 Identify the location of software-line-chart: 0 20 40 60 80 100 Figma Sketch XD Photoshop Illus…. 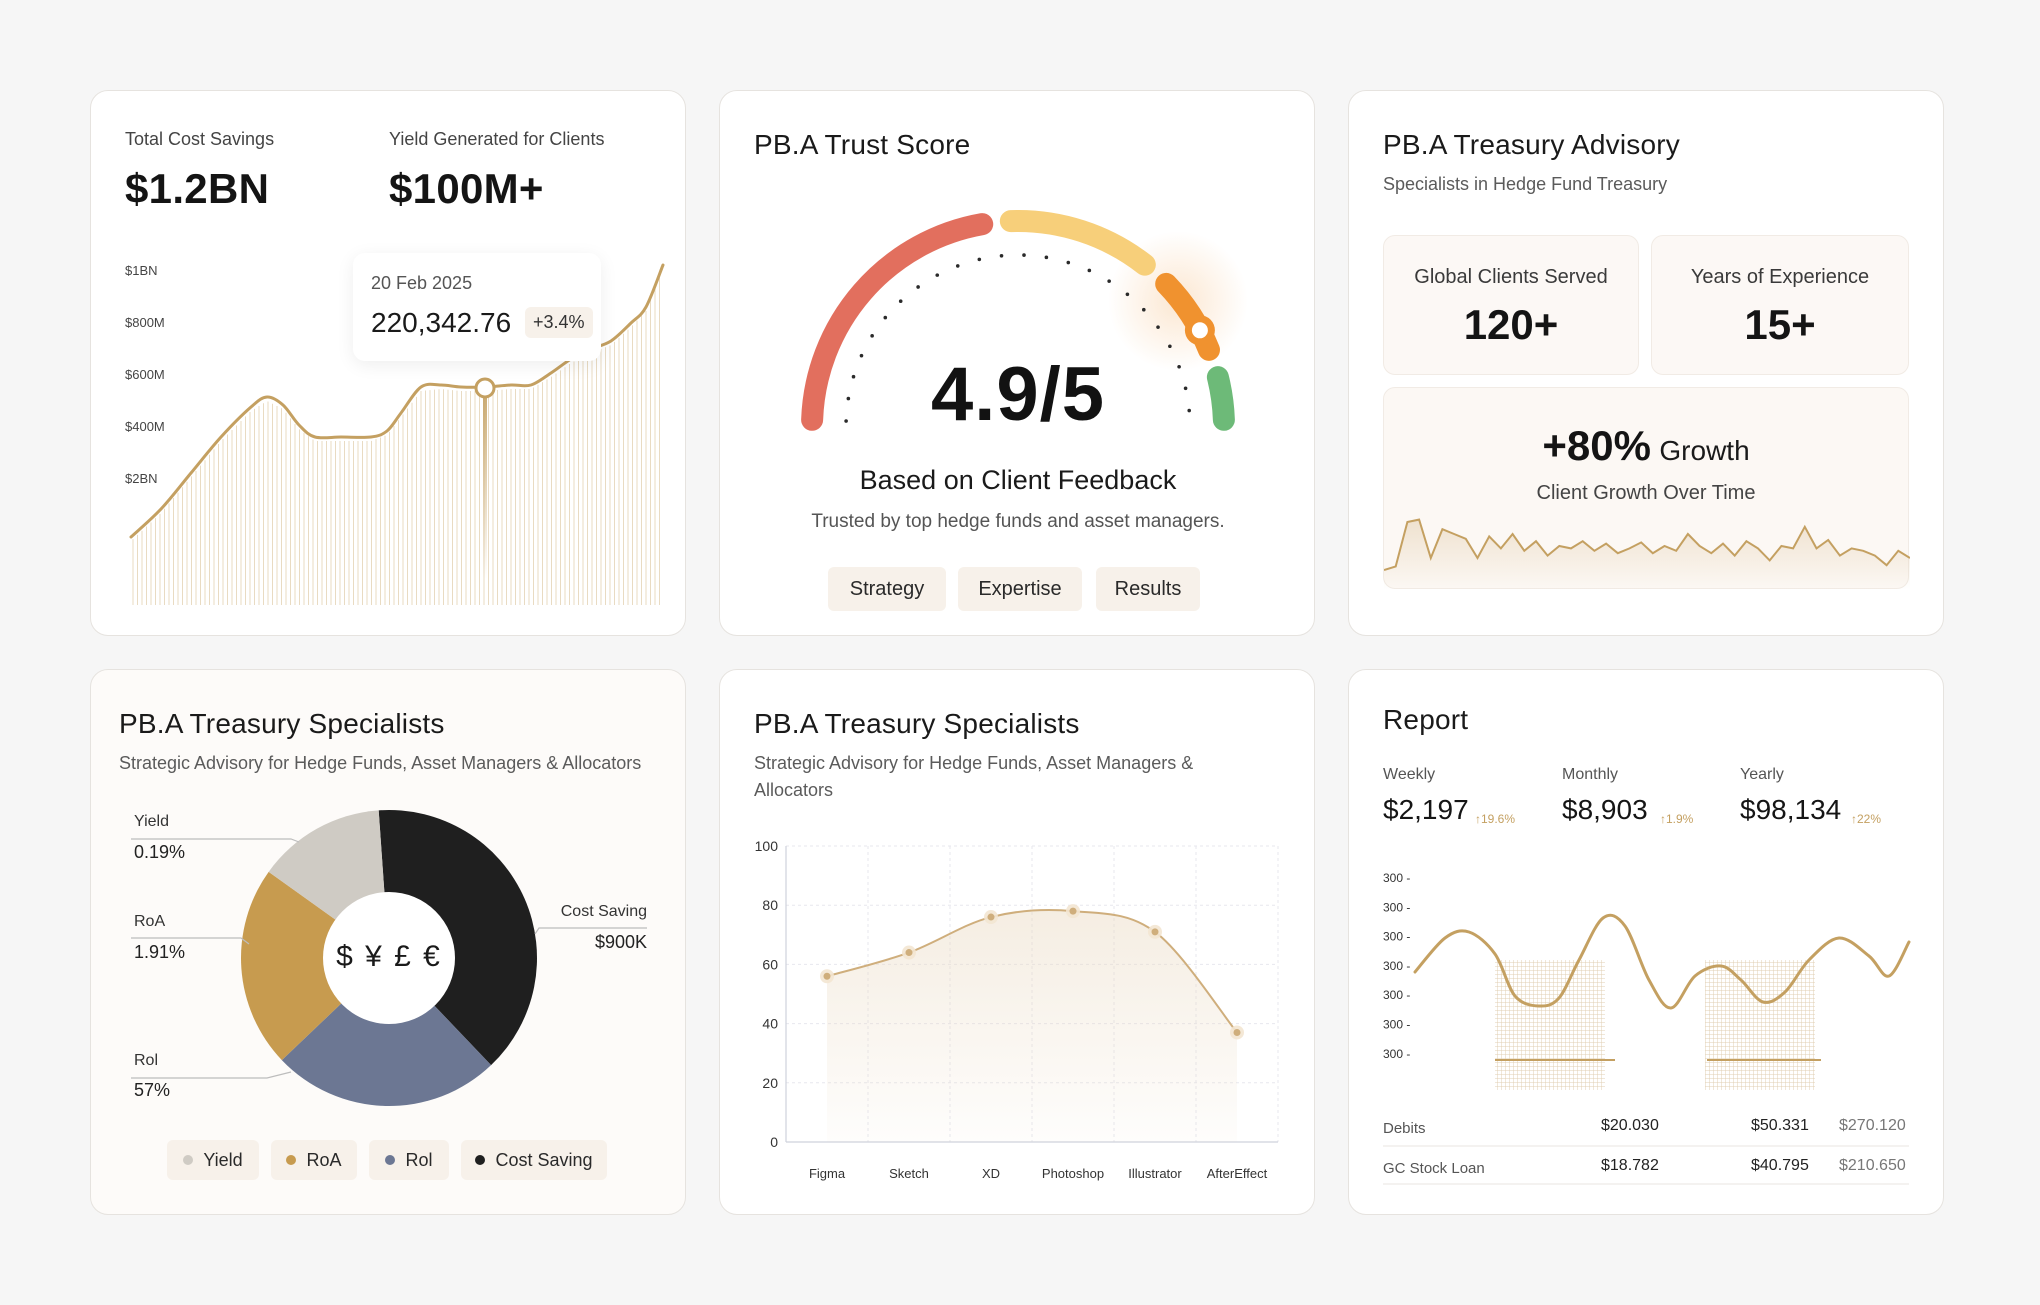
(1017, 1009).